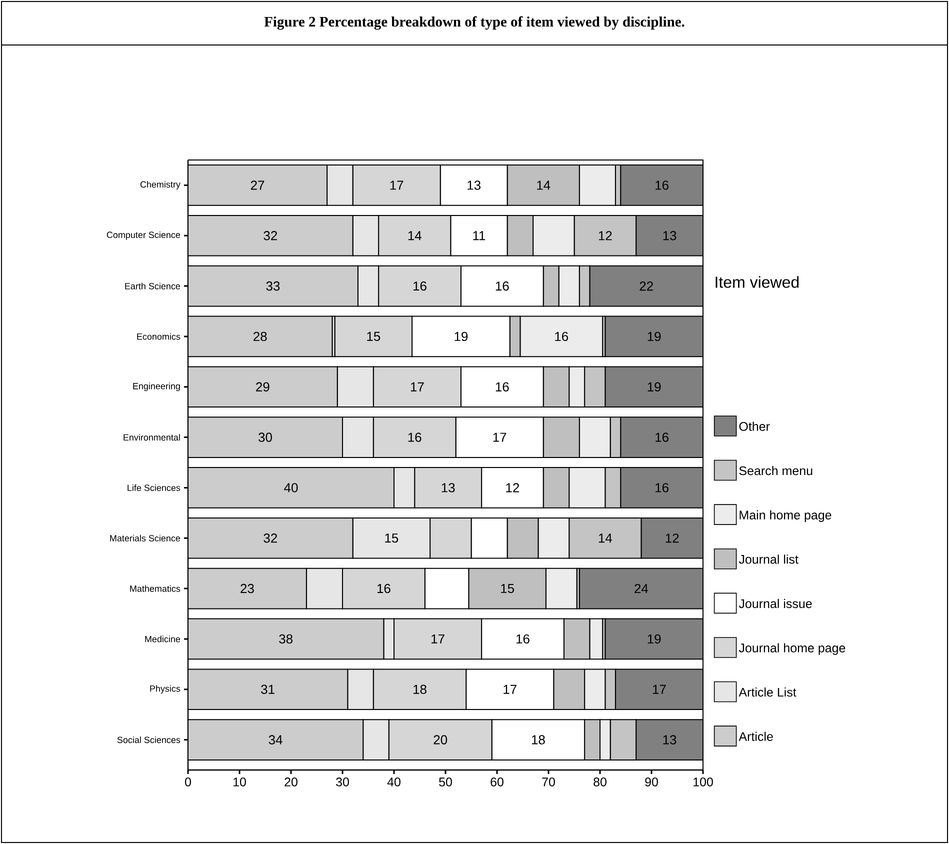  Describe the element at coordinates (646, 286) in the screenshot. I see `data-label: 22` at that location.